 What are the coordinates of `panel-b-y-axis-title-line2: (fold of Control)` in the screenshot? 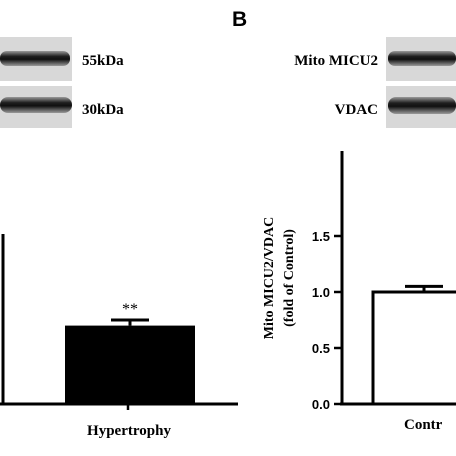 It's located at (289, 278).